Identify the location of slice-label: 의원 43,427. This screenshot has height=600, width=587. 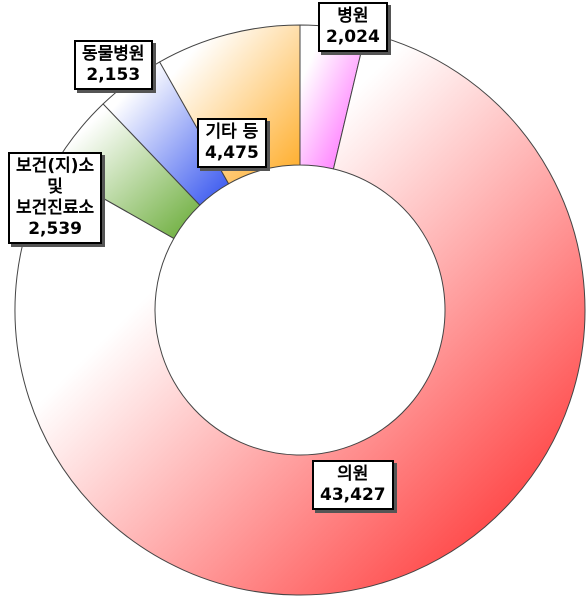
(353, 485).